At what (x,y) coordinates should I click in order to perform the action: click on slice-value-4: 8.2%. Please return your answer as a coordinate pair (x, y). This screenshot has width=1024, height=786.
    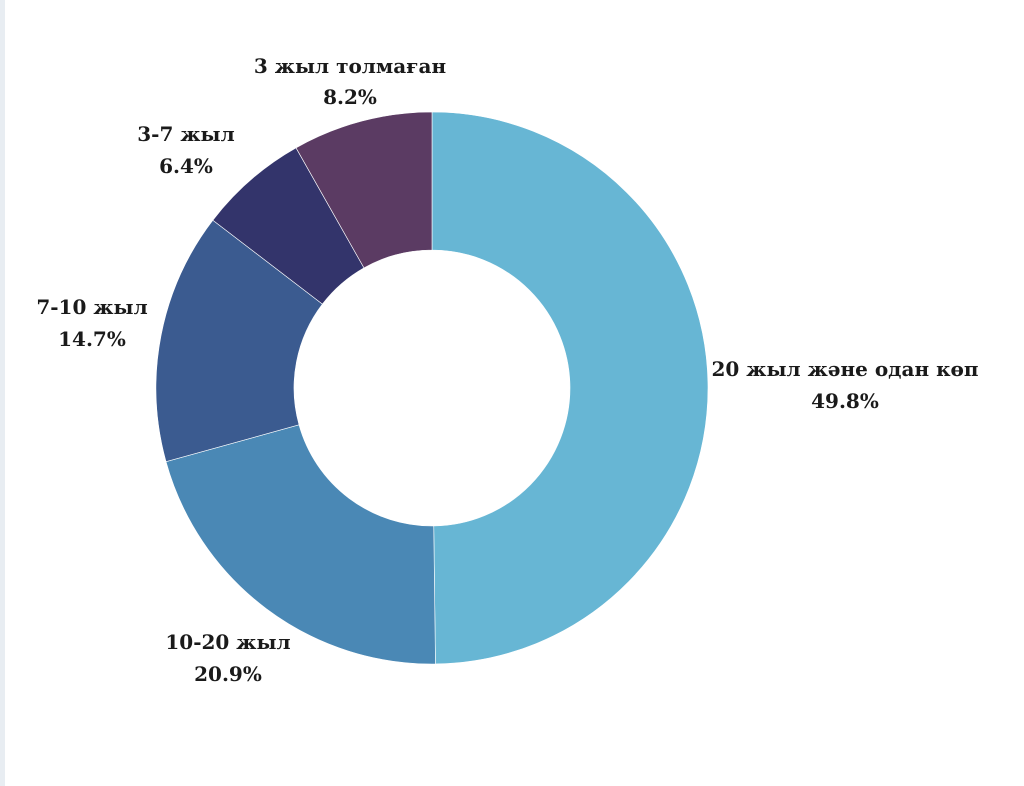
    Looking at the image, I should click on (350, 97).